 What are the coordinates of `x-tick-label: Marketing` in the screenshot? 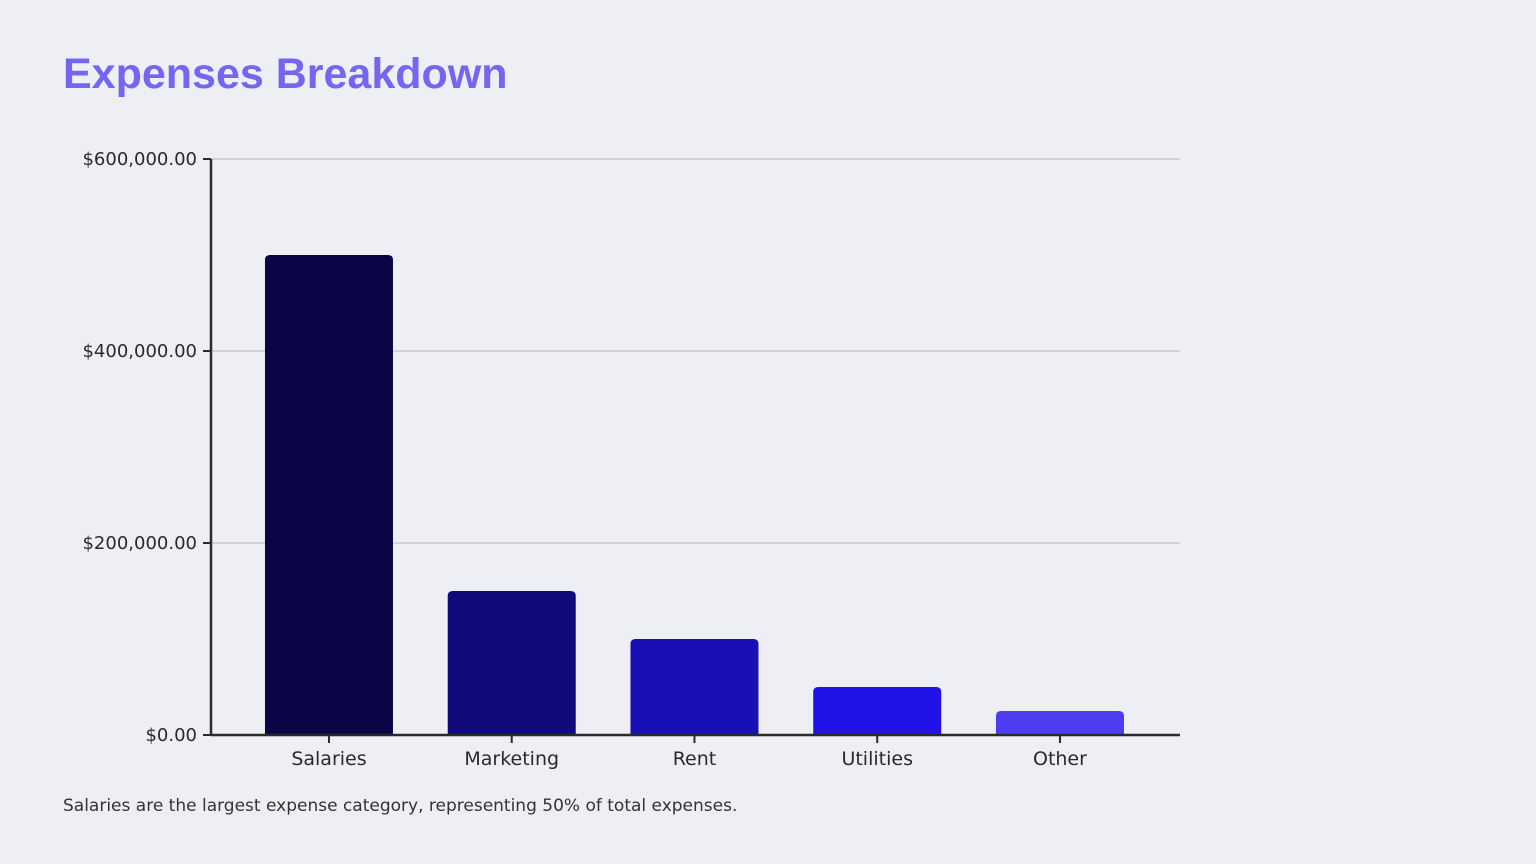 It's located at (511, 759).